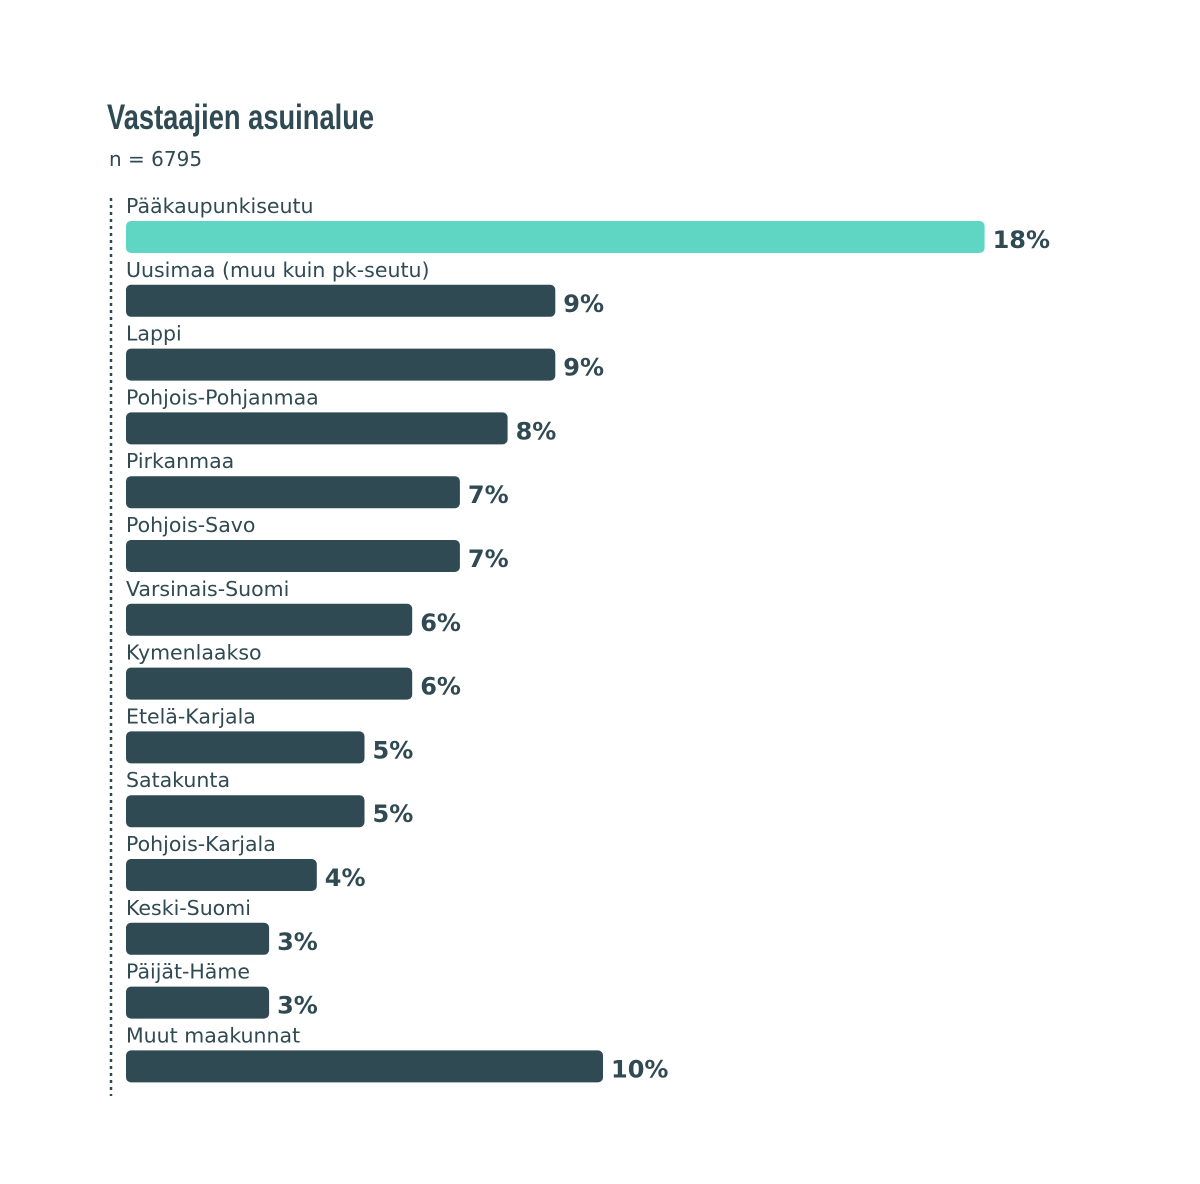  Describe the element at coordinates (536, 431) in the screenshot. I see `data-label: 8%` at that location.